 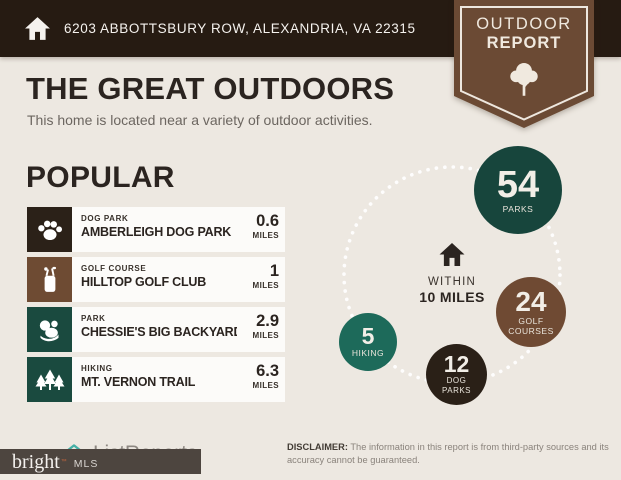 What do you see at coordinates (49, 279) in the screenshot?
I see `golf-bag-icon` at bounding box center [49, 279].